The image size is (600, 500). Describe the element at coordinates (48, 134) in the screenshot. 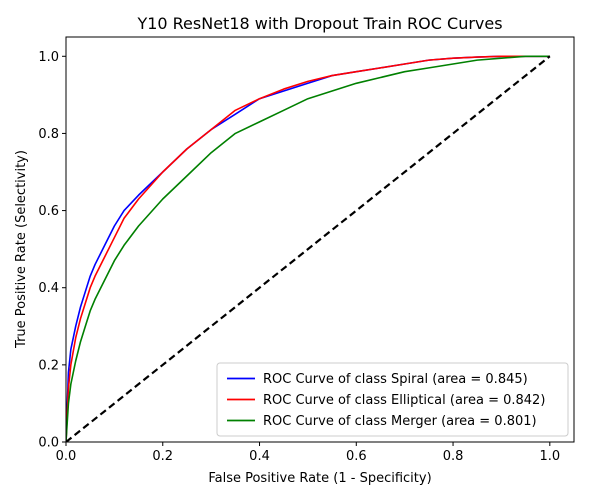

I see `y-tick-label: 0.8` at that location.